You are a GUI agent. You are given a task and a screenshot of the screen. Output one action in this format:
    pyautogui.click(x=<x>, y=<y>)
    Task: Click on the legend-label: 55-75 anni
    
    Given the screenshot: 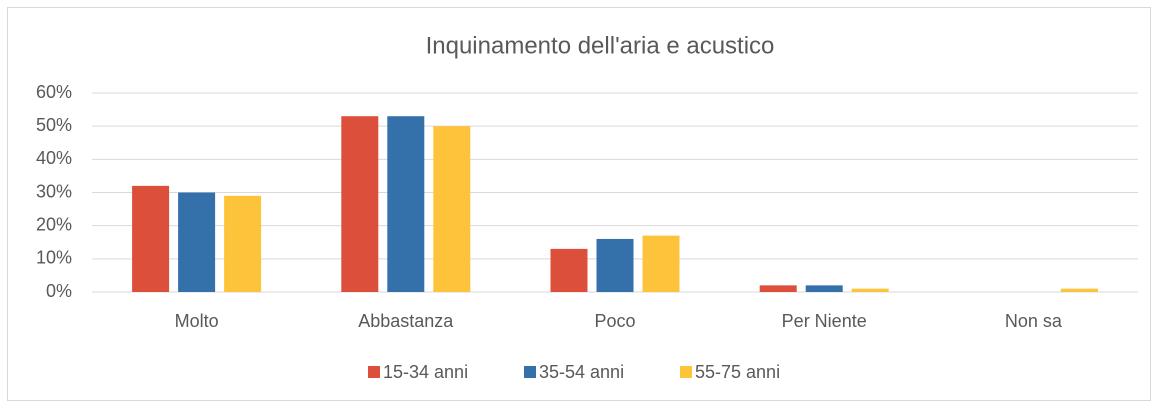 What is the action you would take?
    pyautogui.click(x=737, y=372)
    